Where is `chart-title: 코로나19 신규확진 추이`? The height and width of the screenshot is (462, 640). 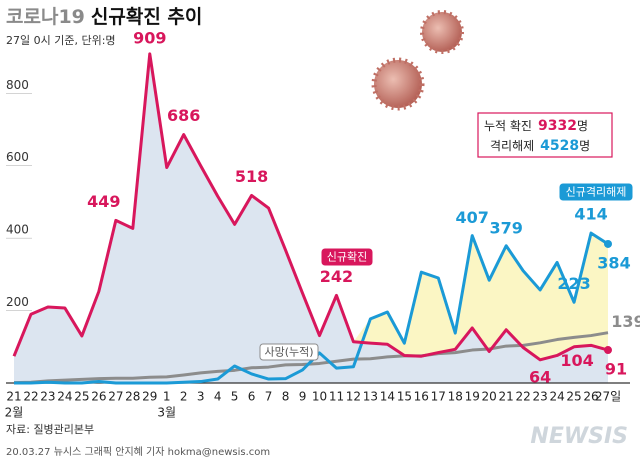 chart-title: 코로나19 신규확진 추이 is located at coordinates (104, 16).